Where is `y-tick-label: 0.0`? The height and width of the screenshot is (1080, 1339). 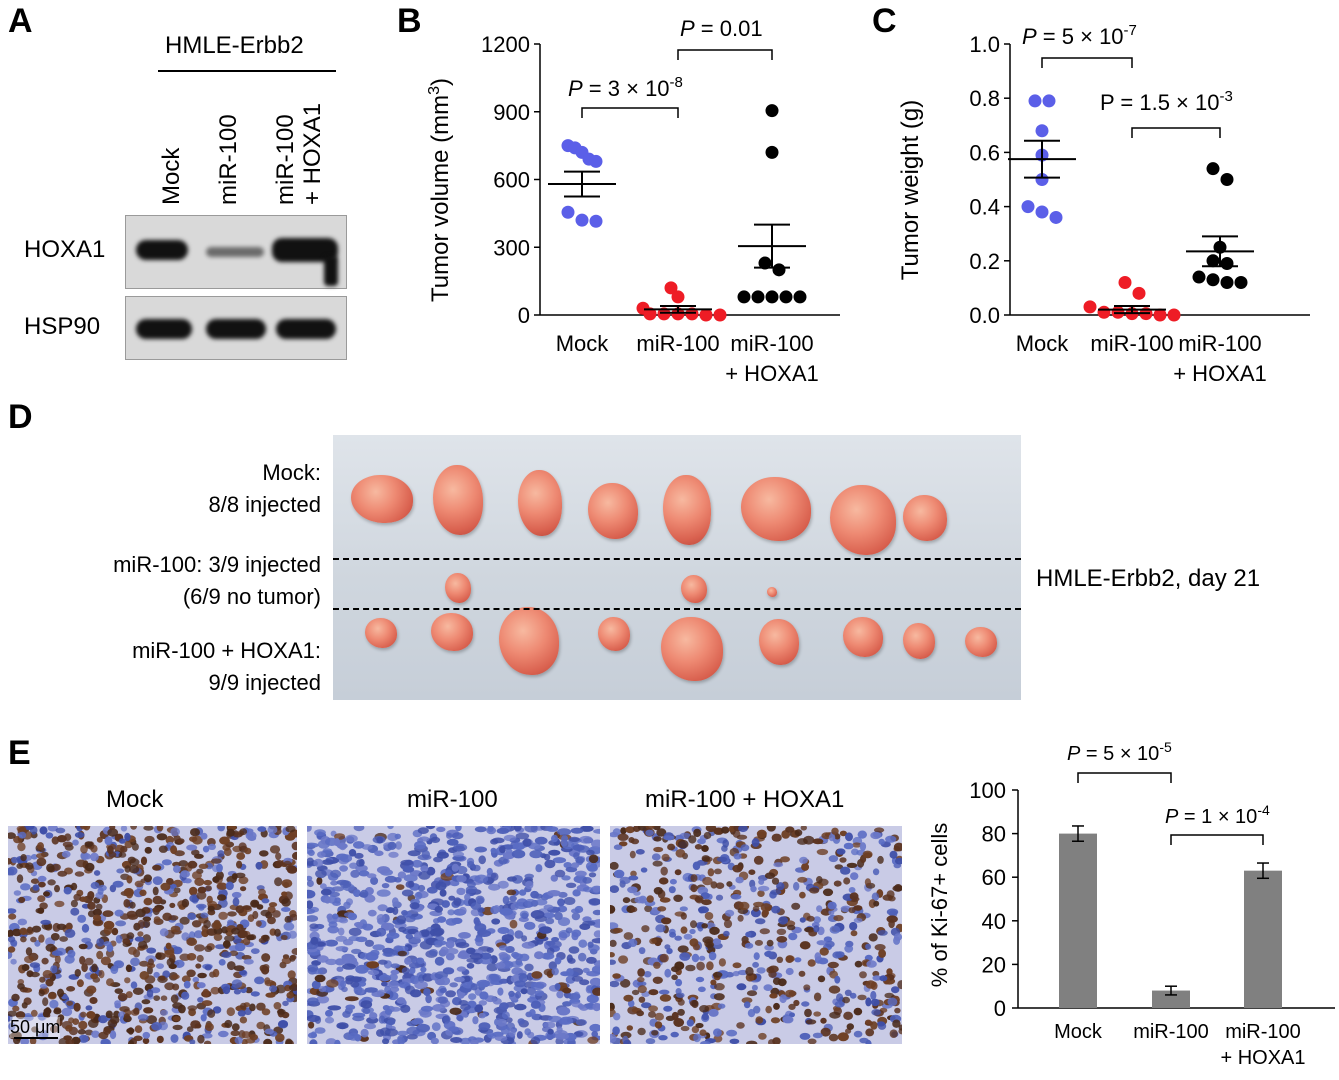 y-tick-label: 0.0 is located at coordinates (984, 315).